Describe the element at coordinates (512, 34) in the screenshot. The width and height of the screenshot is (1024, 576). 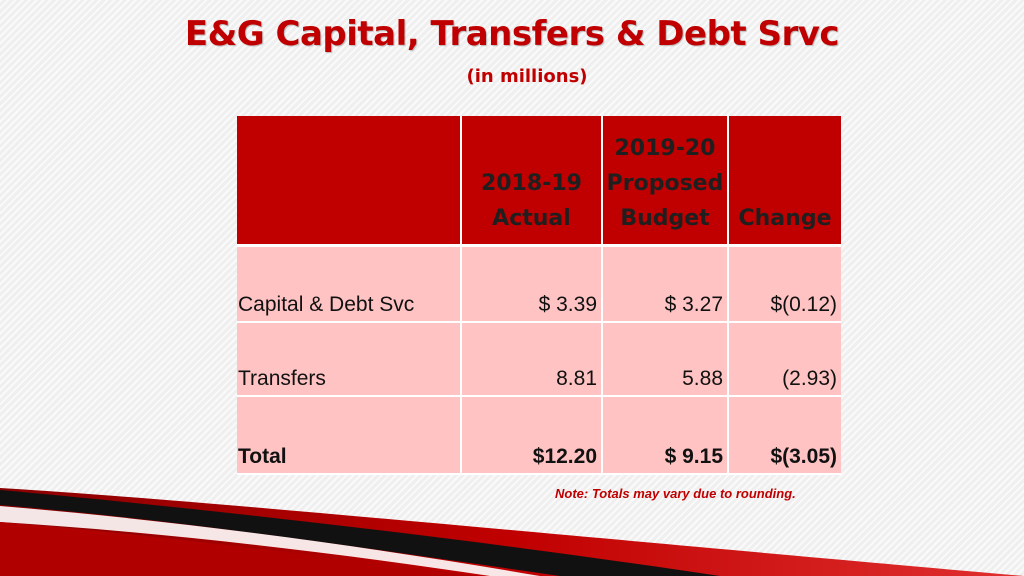
I see `slide-title: E&G Capital, Transfers & Debt Srvc` at that location.